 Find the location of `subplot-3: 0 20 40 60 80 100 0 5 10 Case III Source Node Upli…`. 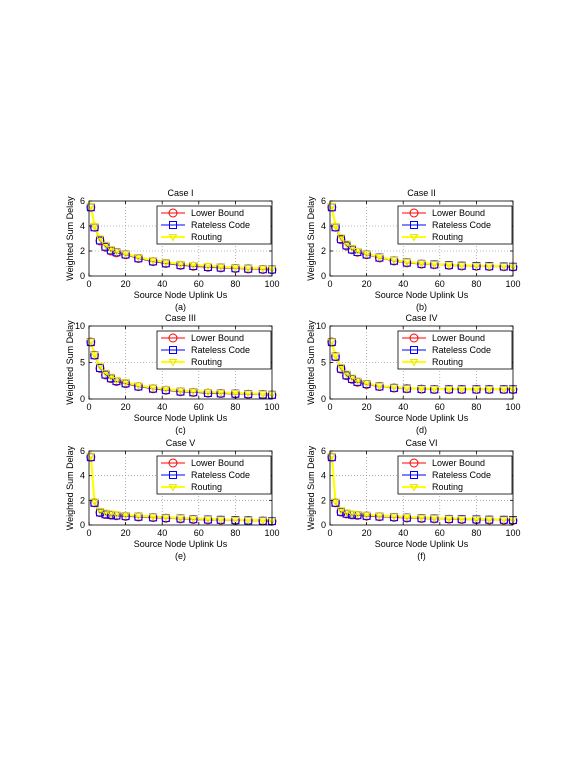

subplot-3: 0 20 40 60 80 100 0 5 10 Case III Source Node Upli… is located at coordinates (172, 374).